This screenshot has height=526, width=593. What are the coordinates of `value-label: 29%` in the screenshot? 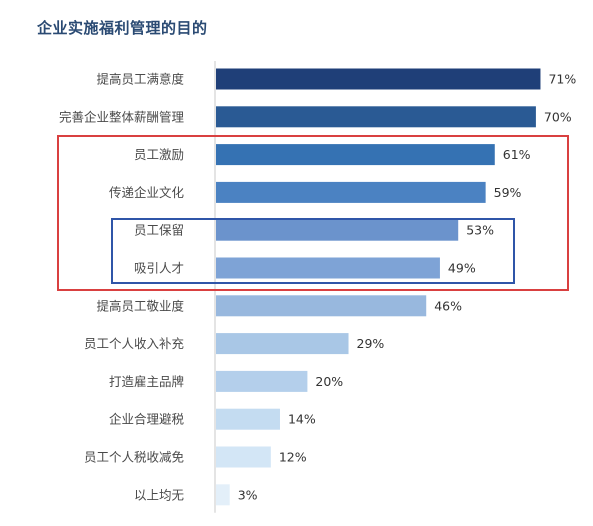 It's located at (371, 343).